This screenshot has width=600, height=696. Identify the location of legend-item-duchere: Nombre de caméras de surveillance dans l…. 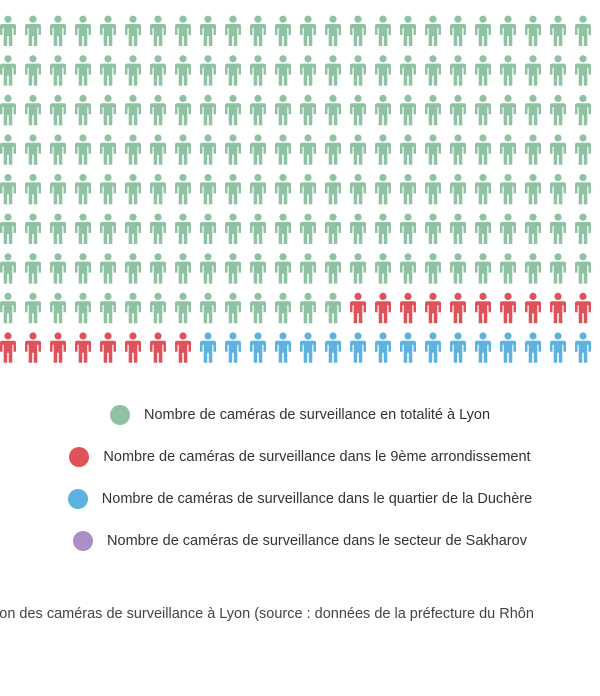
(300, 499).